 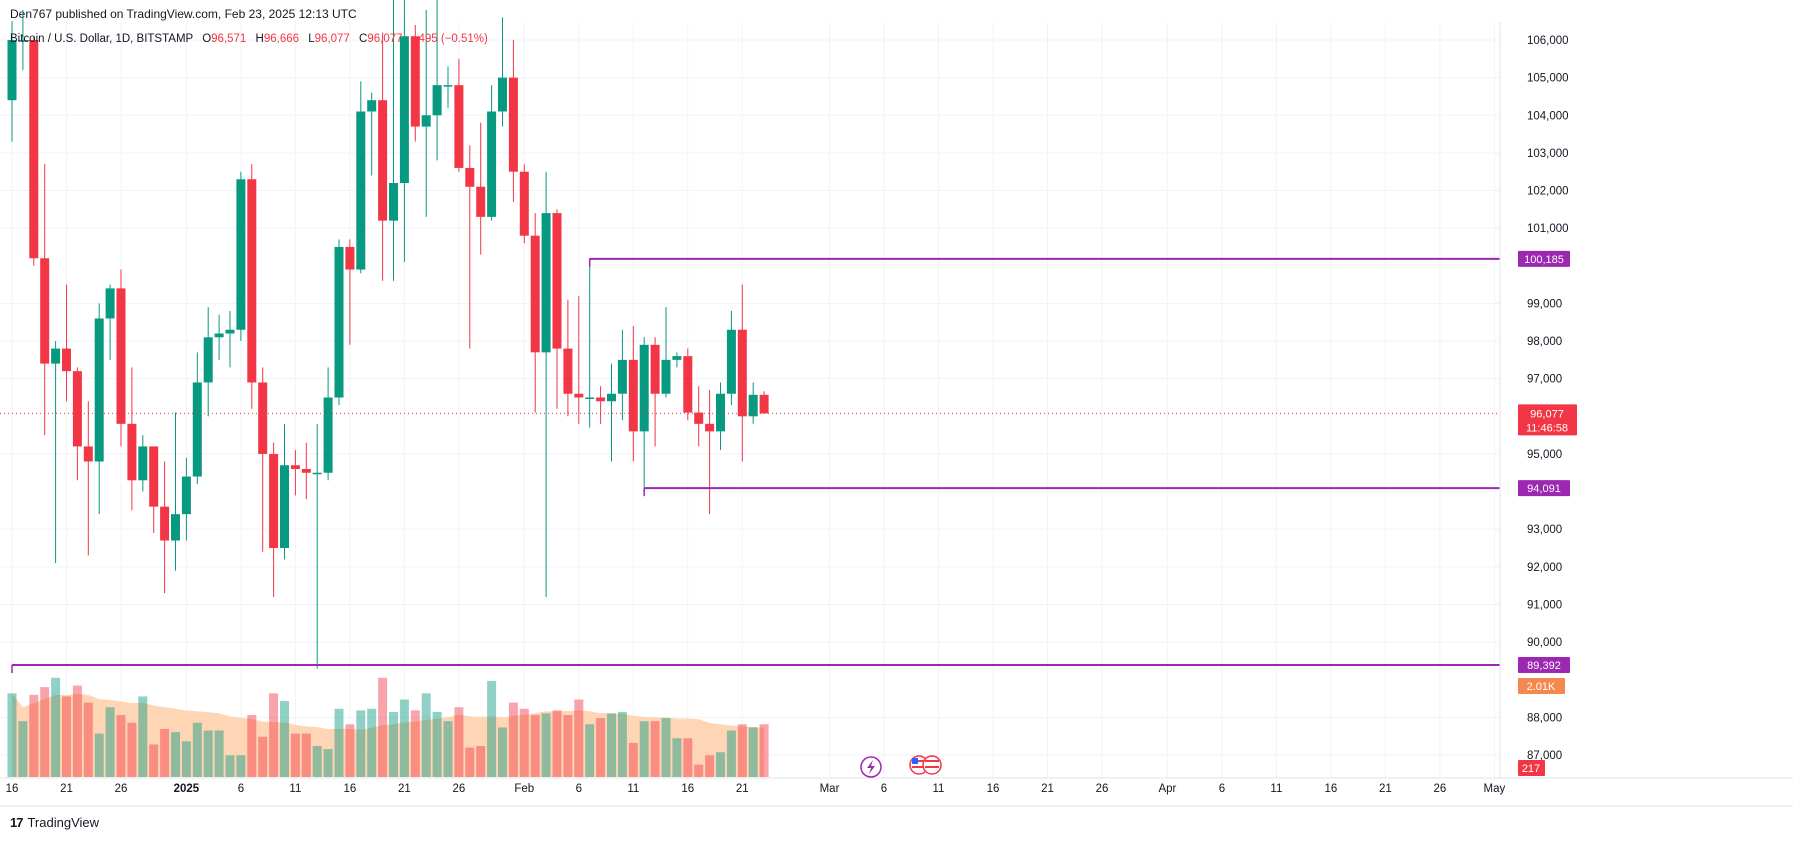 I want to click on level-badge-label: 94,091, so click(x=1544, y=489).